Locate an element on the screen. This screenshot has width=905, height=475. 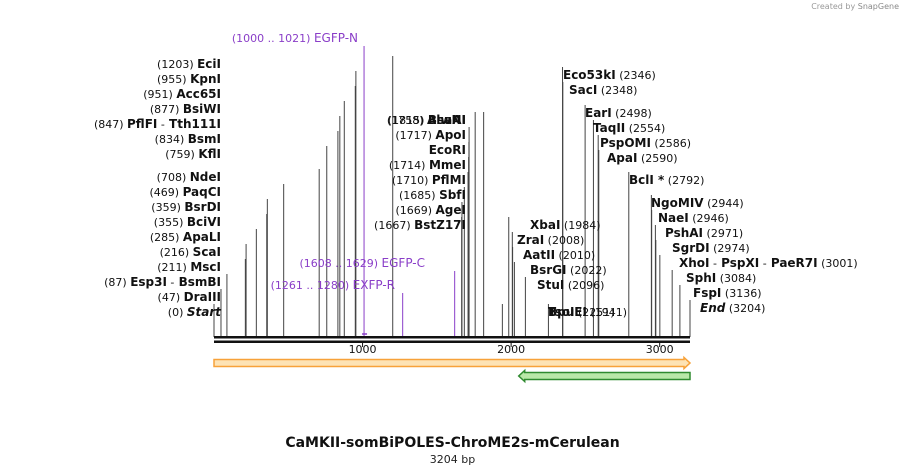
feature-arrows is located at coordinates (452, 369).